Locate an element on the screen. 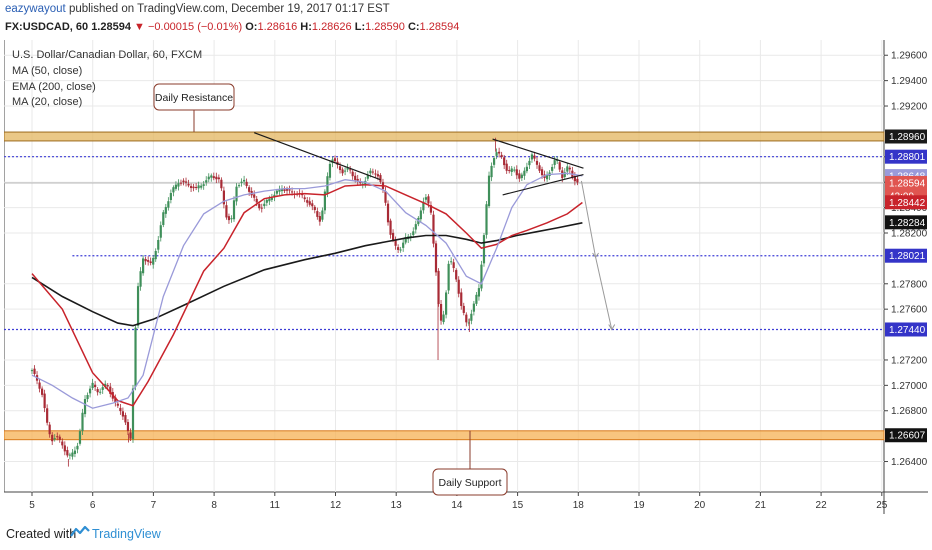  price-axis-label: 1.28284 is located at coordinates (906, 222).